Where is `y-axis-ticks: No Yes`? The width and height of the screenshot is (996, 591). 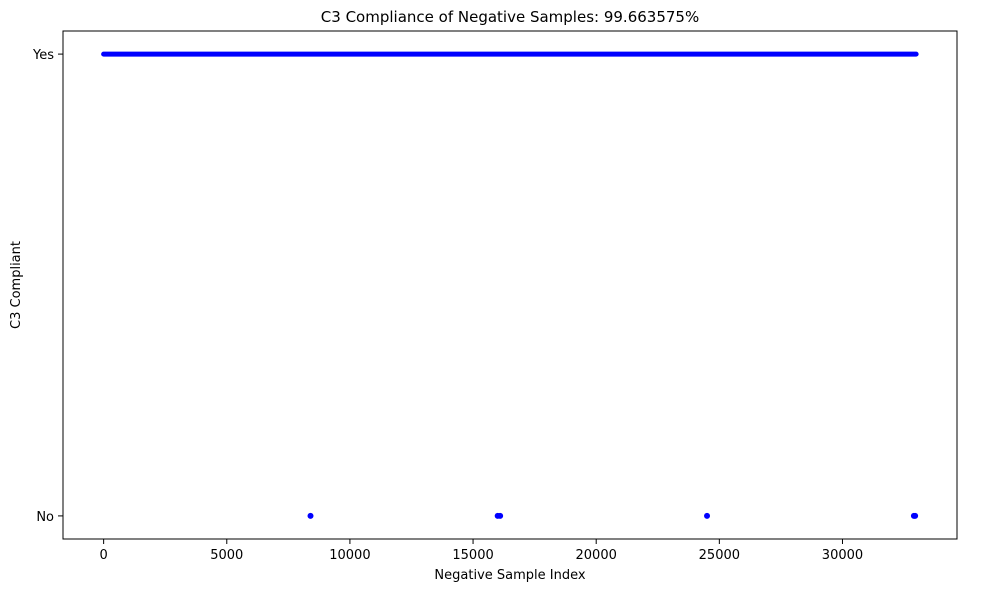 y-axis-ticks: No Yes is located at coordinates (47, 286).